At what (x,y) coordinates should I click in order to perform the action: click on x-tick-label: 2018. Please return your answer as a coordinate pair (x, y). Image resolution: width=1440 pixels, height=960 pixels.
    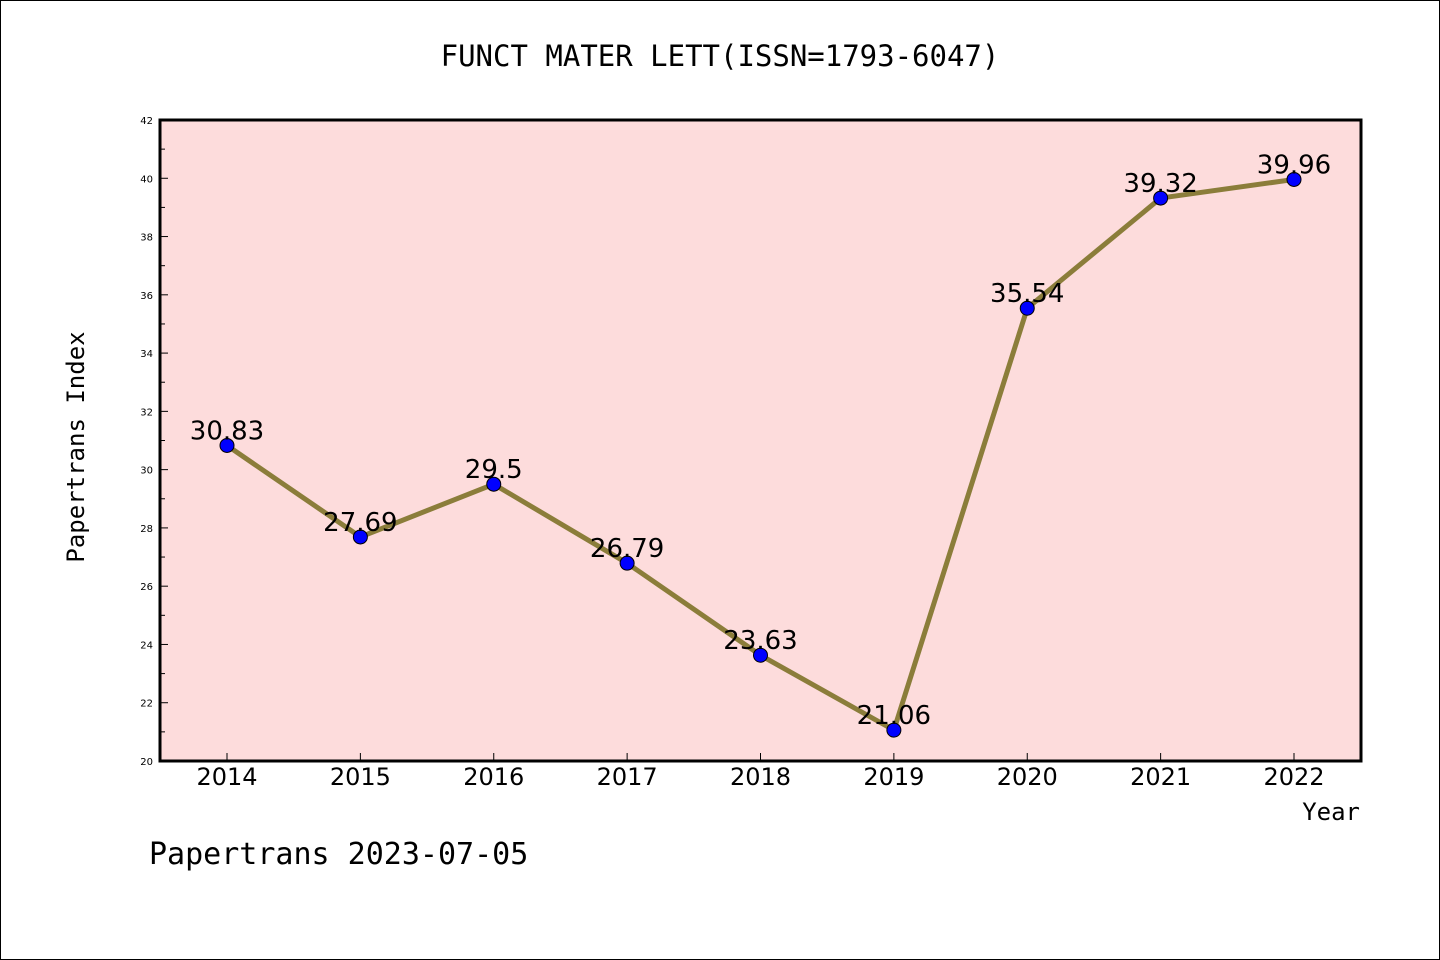
    Looking at the image, I should click on (760, 777).